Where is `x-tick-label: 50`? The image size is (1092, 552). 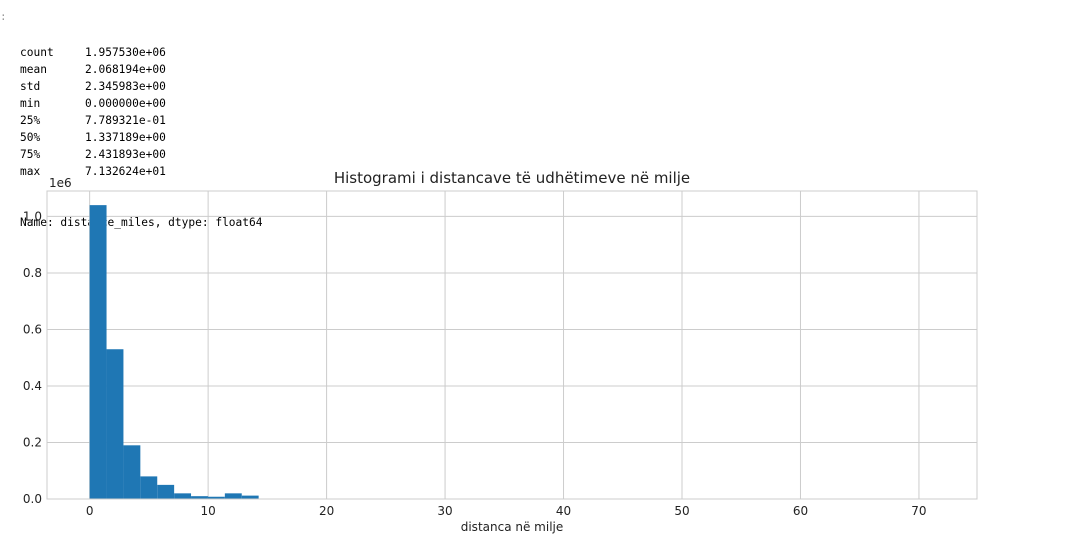
x-tick-label: 50 is located at coordinates (681, 511).